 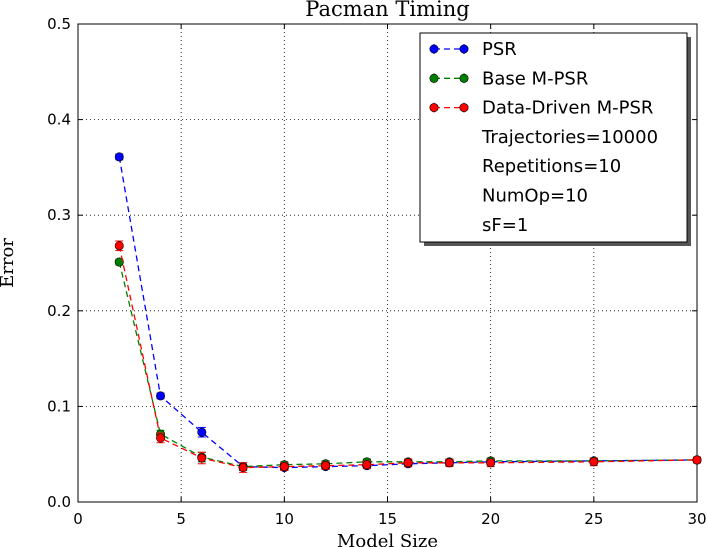 What do you see at coordinates (505, 225) in the screenshot?
I see `legend-annotation: sF=1` at bounding box center [505, 225].